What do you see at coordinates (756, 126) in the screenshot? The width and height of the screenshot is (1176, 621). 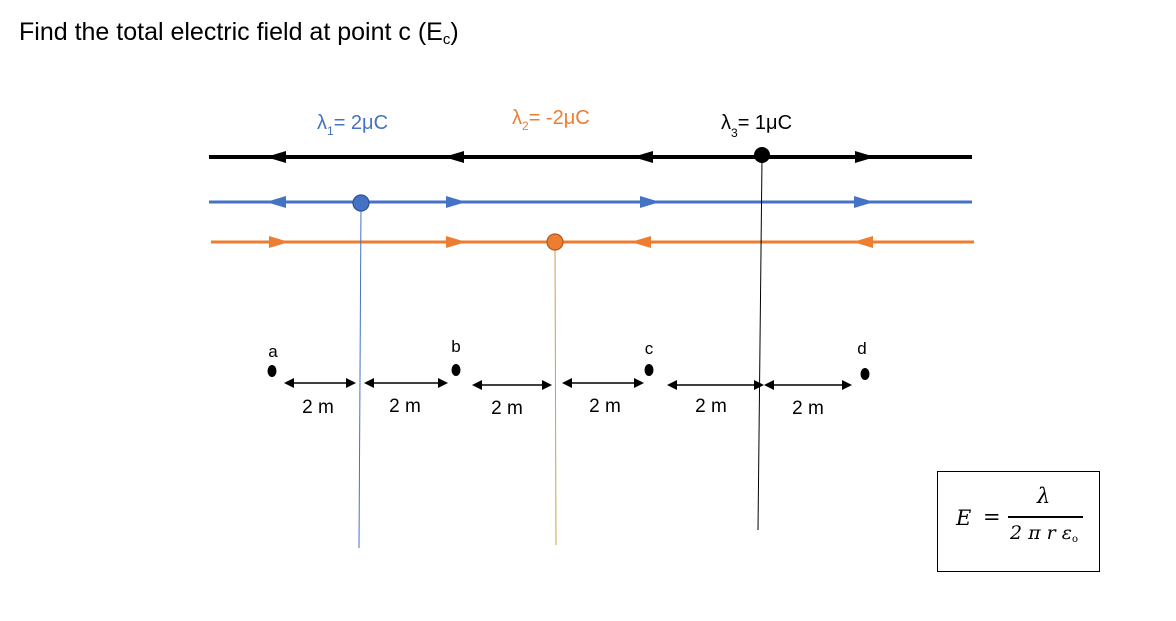 I see `lambda3-label: λ3= 1μC` at bounding box center [756, 126].